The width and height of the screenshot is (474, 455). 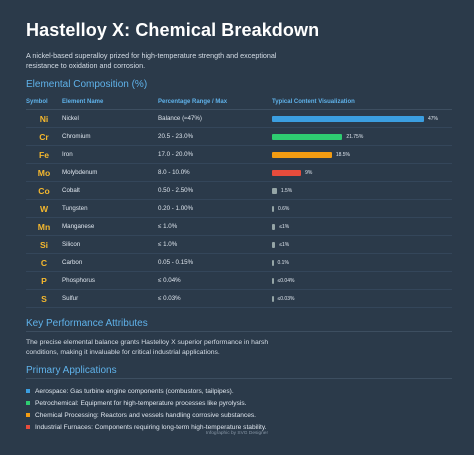 I want to click on table-row: Fe Iron 17.0 - 20.0% 18.5%, so click(x=239, y=154).